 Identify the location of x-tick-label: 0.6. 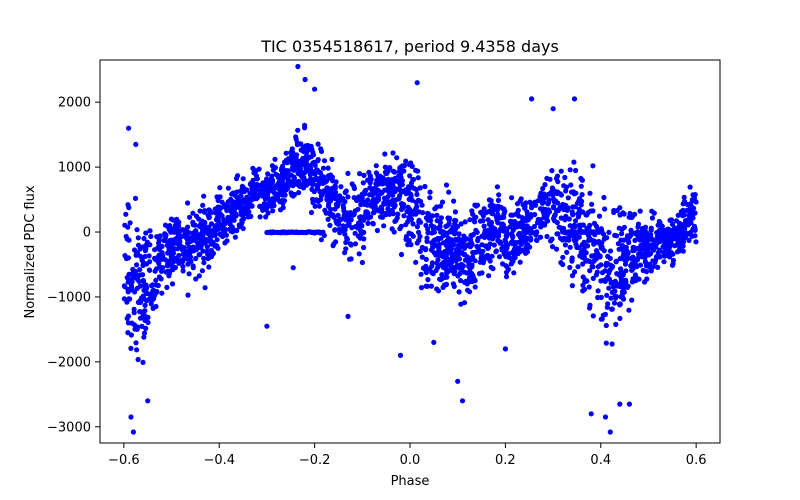
(696, 460).